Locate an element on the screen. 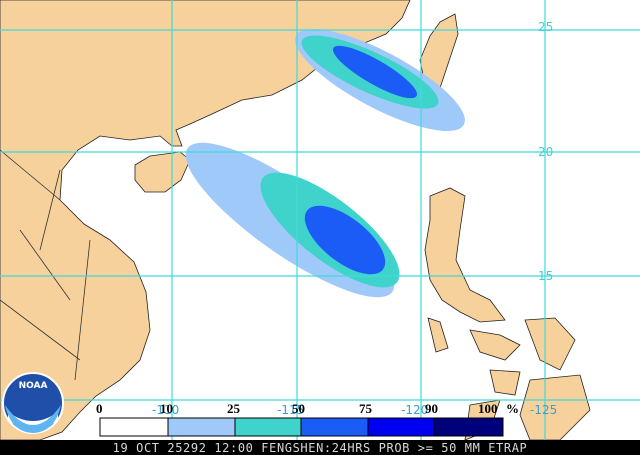 The width and height of the screenshot is (640, 455). longitude-label: -125 is located at coordinates (543, 410).